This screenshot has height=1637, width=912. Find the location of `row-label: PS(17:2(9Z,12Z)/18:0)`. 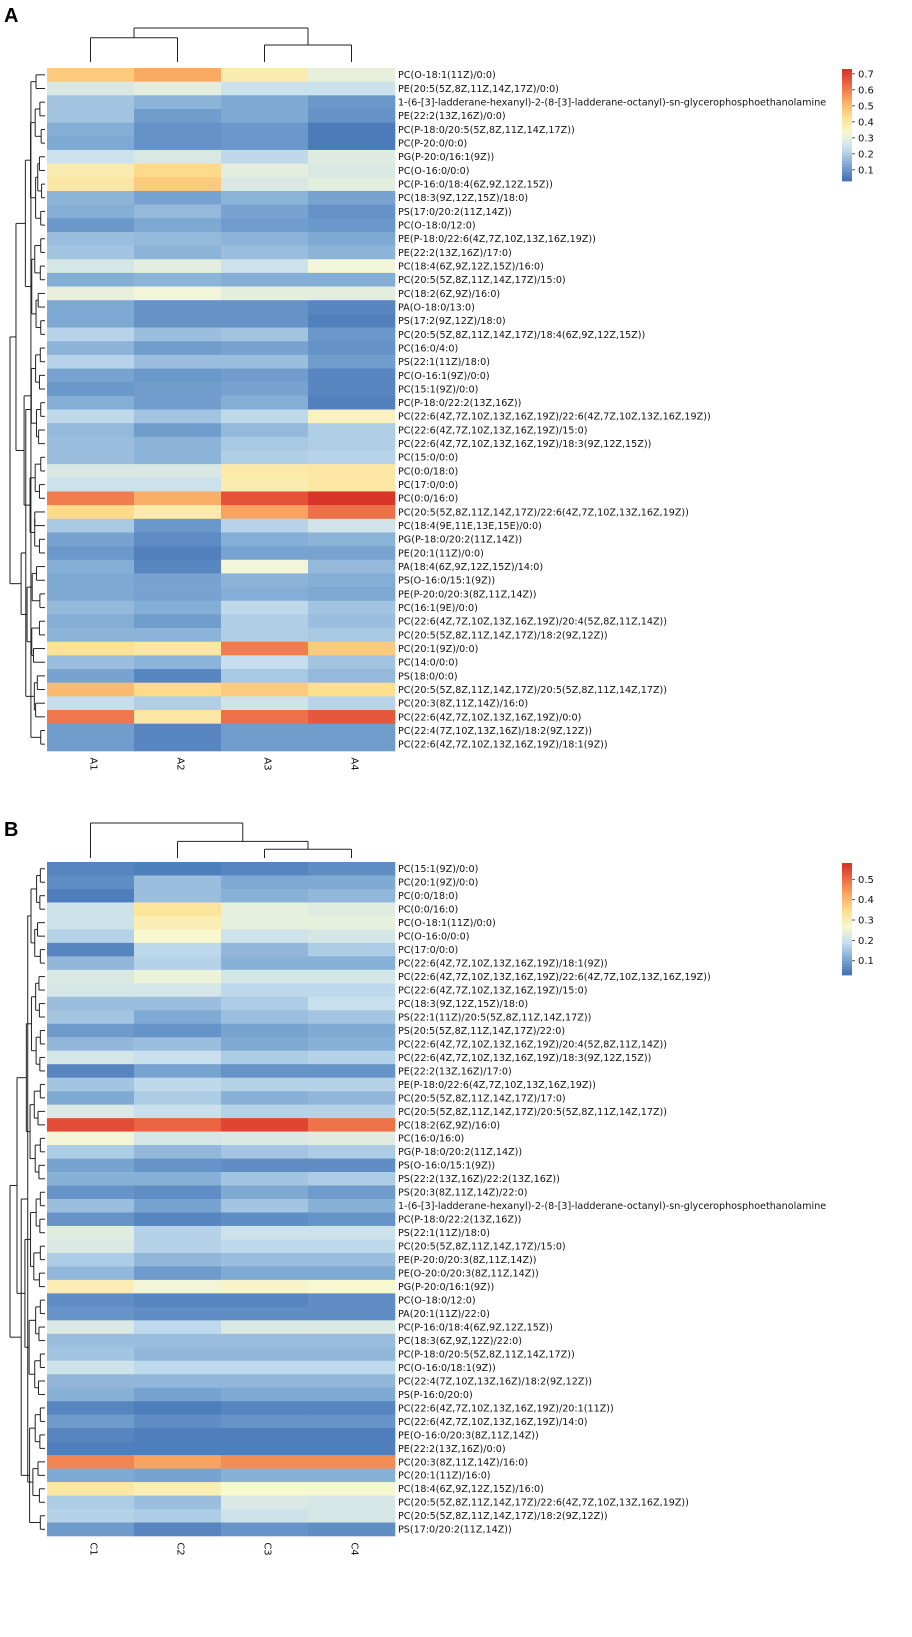

row-label: PS(17:2(9Z,12Z)/18:0) is located at coordinates (452, 321).